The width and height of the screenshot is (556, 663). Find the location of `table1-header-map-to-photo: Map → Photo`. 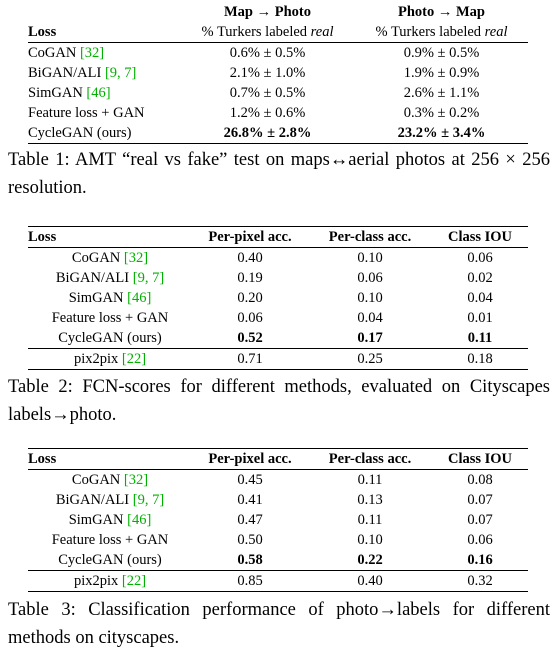

table1-header-map-to-photo: Map → Photo is located at coordinates (267, 12).